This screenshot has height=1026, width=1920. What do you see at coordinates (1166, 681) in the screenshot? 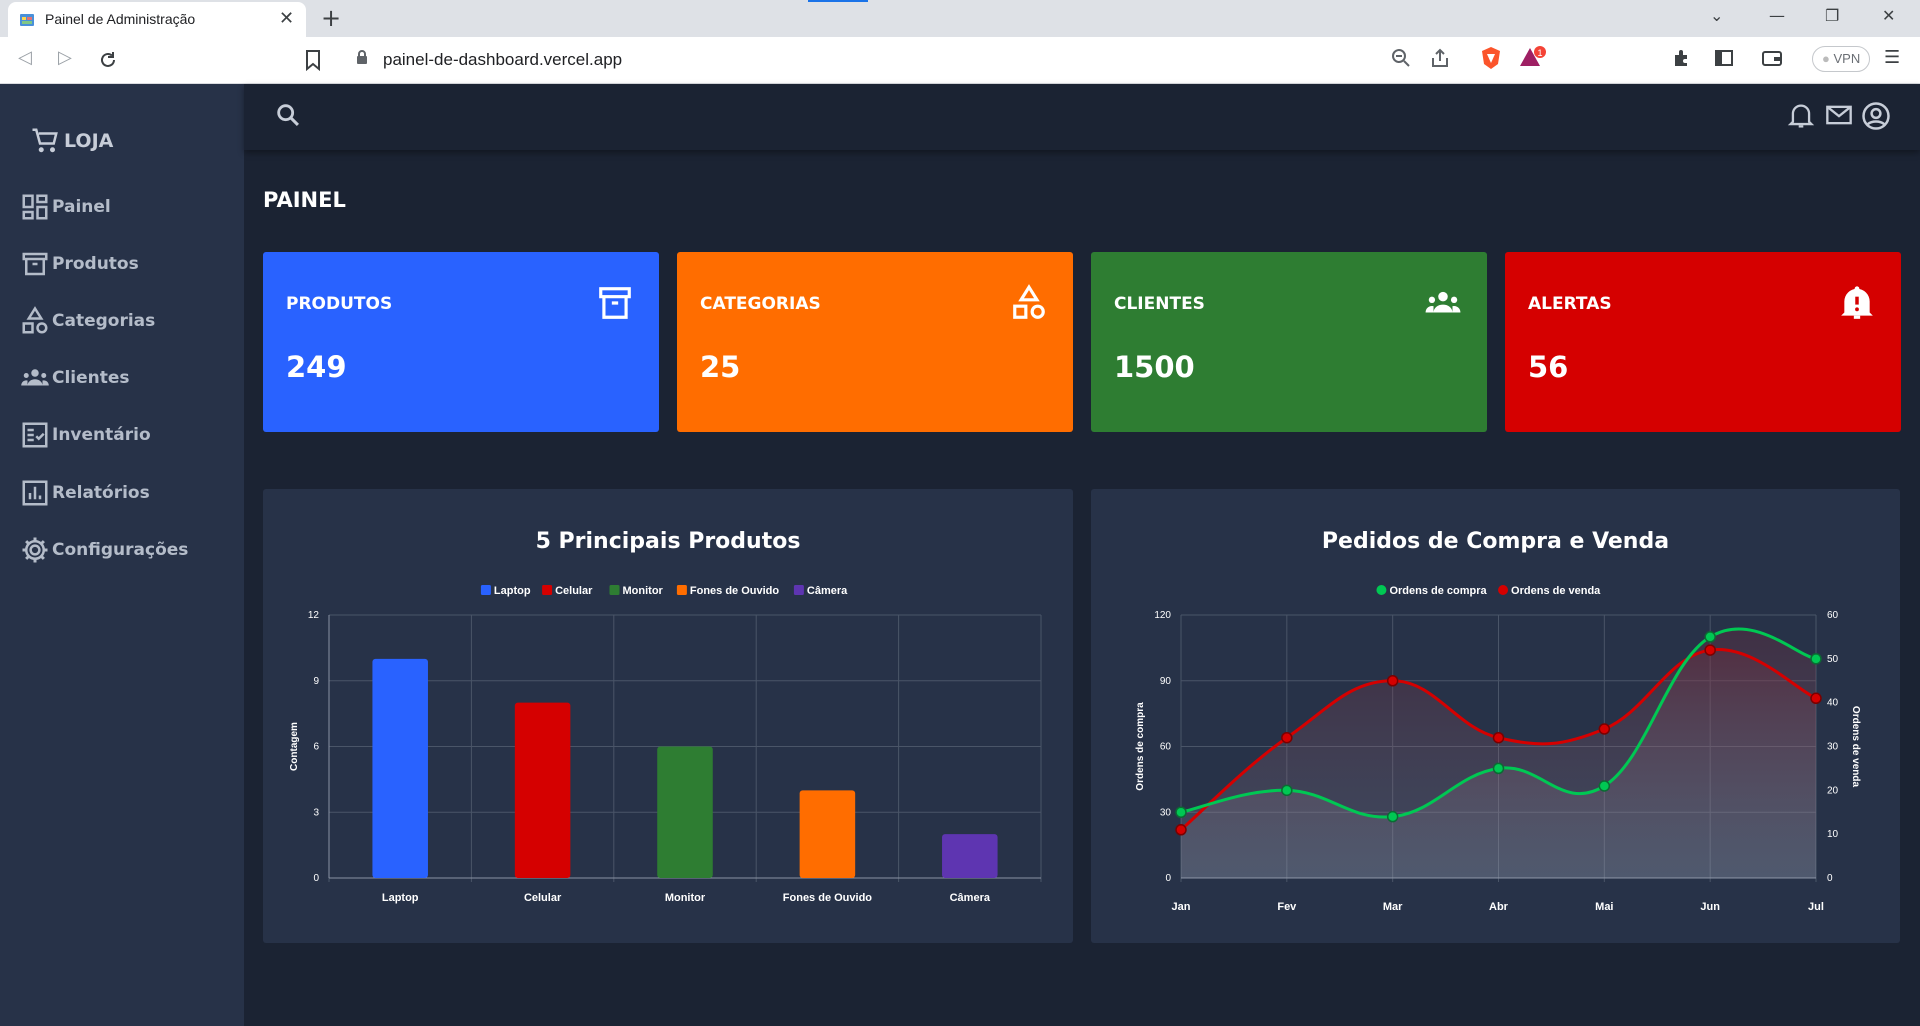
I see `y-tick-label-left: 90` at bounding box center [1166, 681].